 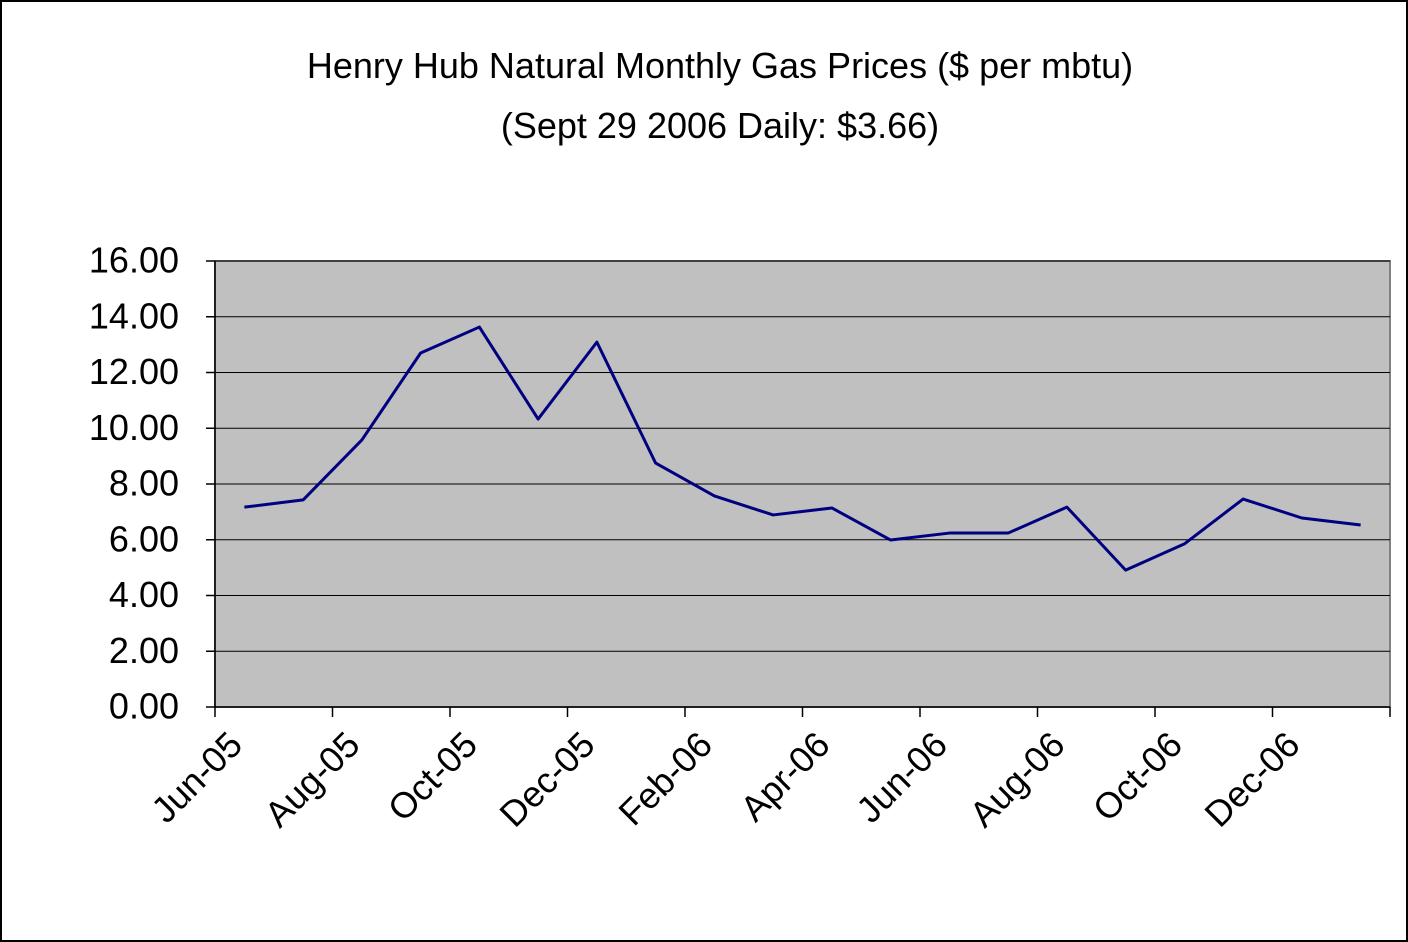 What do you see at coordinates (134, 427) in the screenshot?
I see `y-tick-label: 10.00` at bounding box center [134, 427].